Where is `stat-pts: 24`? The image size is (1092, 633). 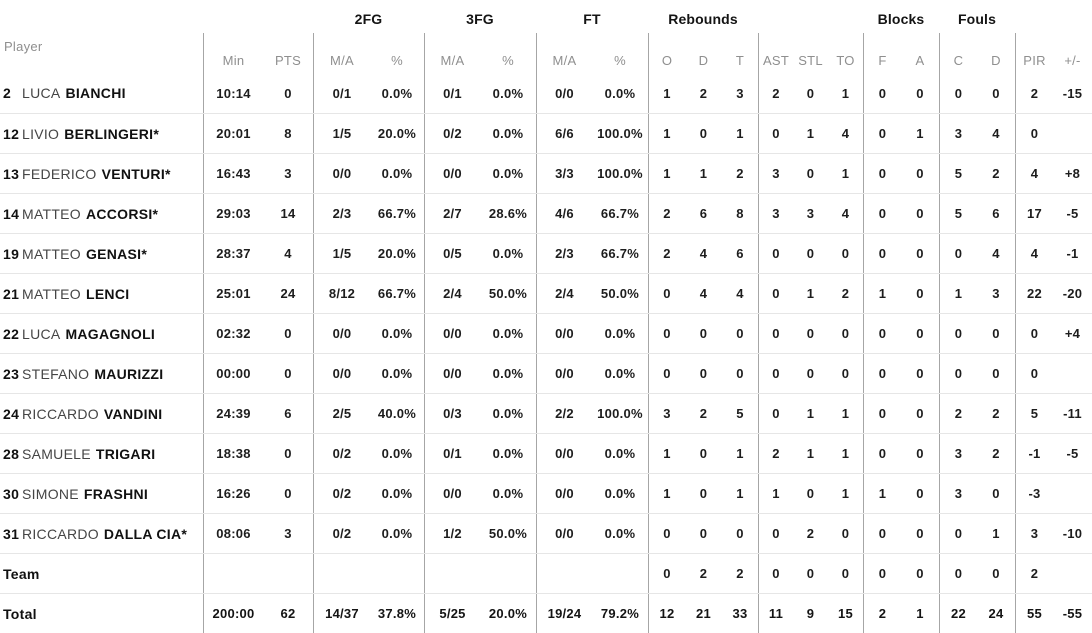
stat-pts: 24 is located at coordinates (288, 293).